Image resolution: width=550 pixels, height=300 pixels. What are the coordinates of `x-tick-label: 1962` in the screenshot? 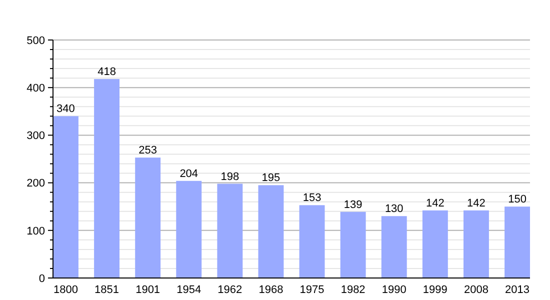 It's located at (230, 290).